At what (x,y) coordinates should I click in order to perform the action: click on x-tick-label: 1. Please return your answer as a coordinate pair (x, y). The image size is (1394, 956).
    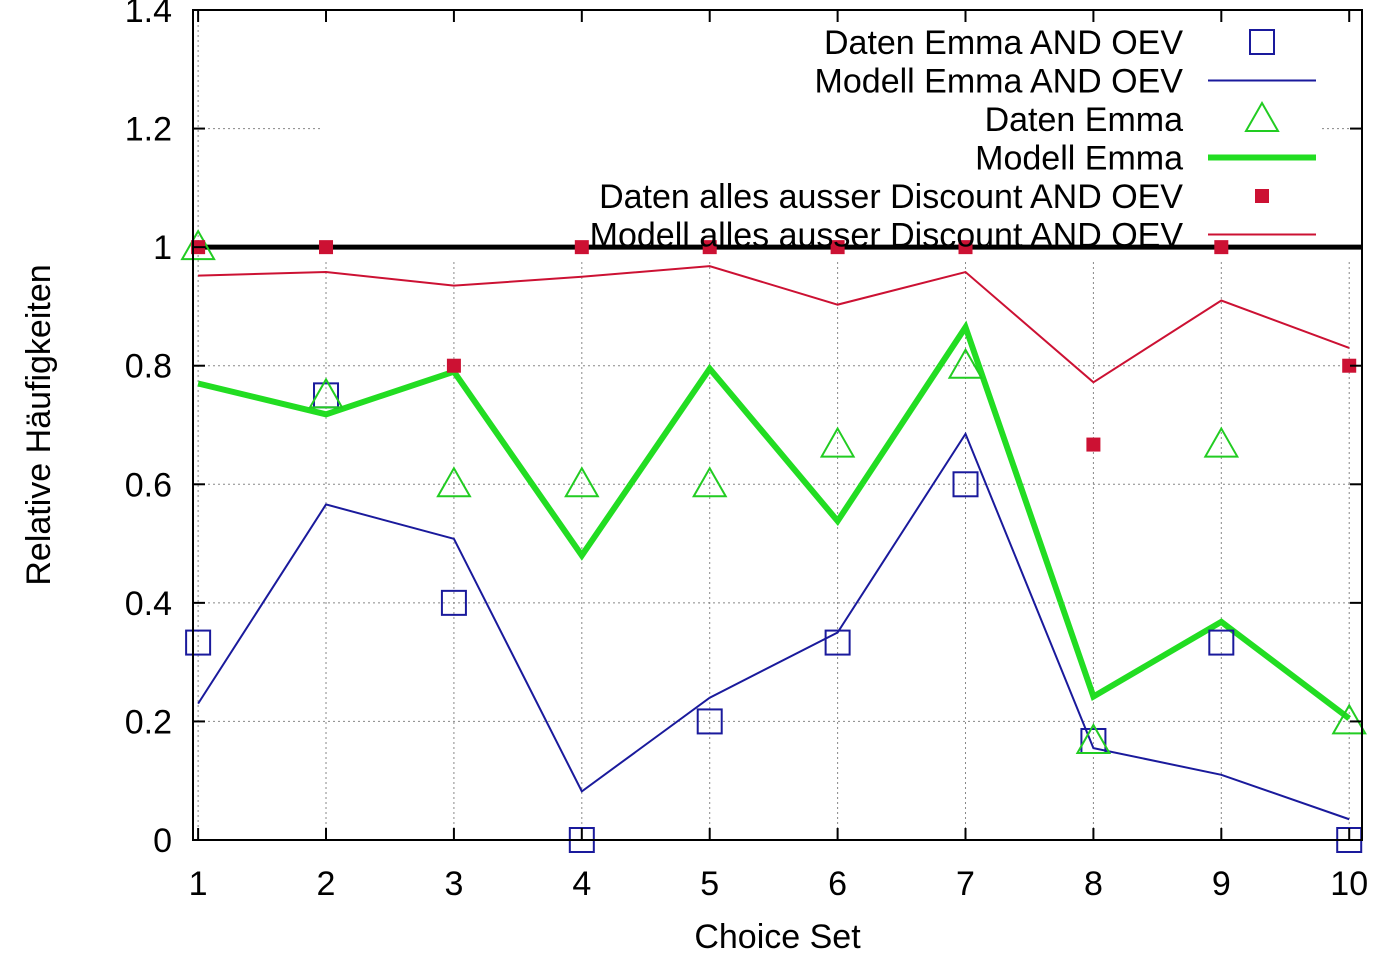
    Looking at the image, I should click on (198, 884).